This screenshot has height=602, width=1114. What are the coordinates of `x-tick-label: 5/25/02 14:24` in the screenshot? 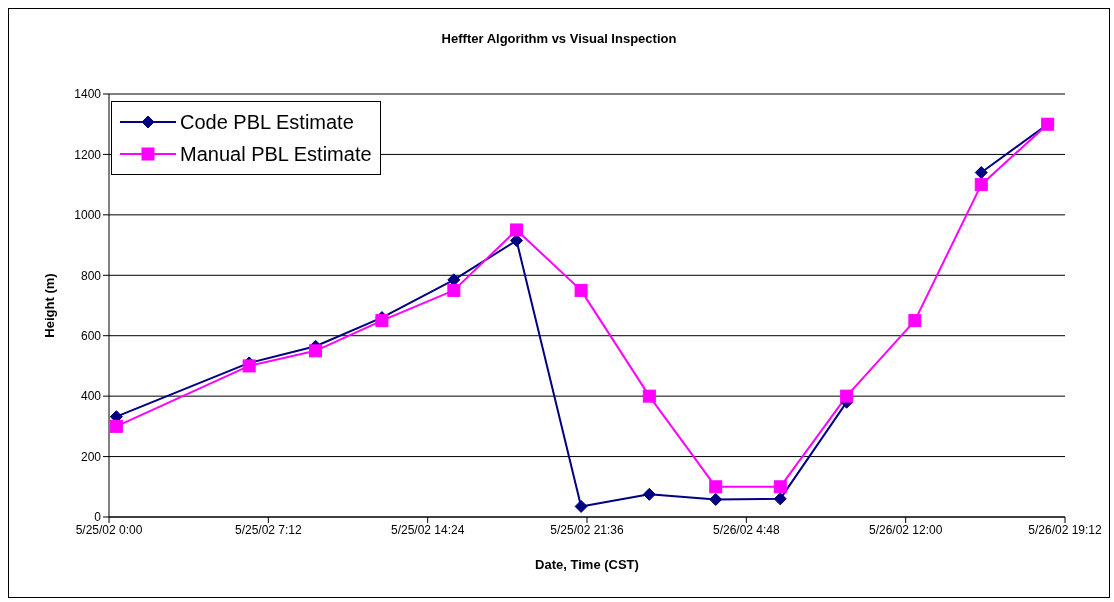 It's located at (427, 529).